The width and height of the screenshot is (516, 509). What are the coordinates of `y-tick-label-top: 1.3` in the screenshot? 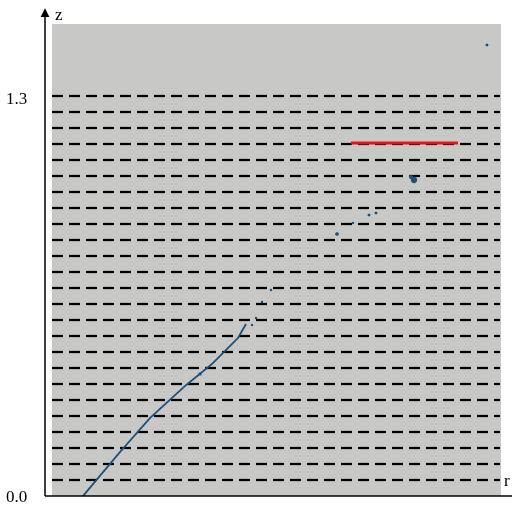 It's located at (16, 98).